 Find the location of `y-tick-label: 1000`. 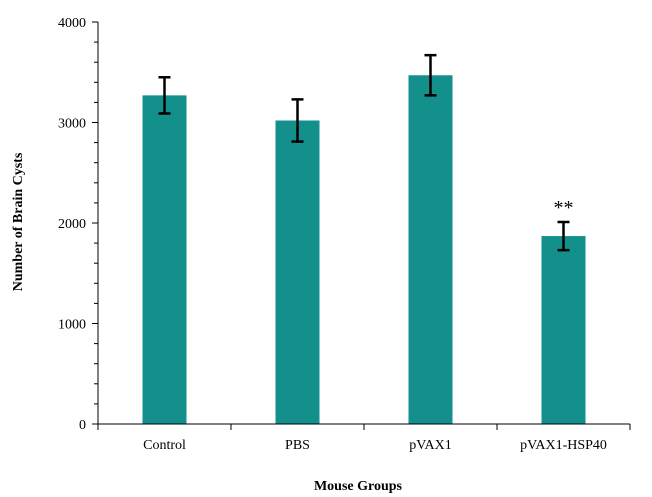

y-tick-label: 1000 is located at coordinates (72, 325).